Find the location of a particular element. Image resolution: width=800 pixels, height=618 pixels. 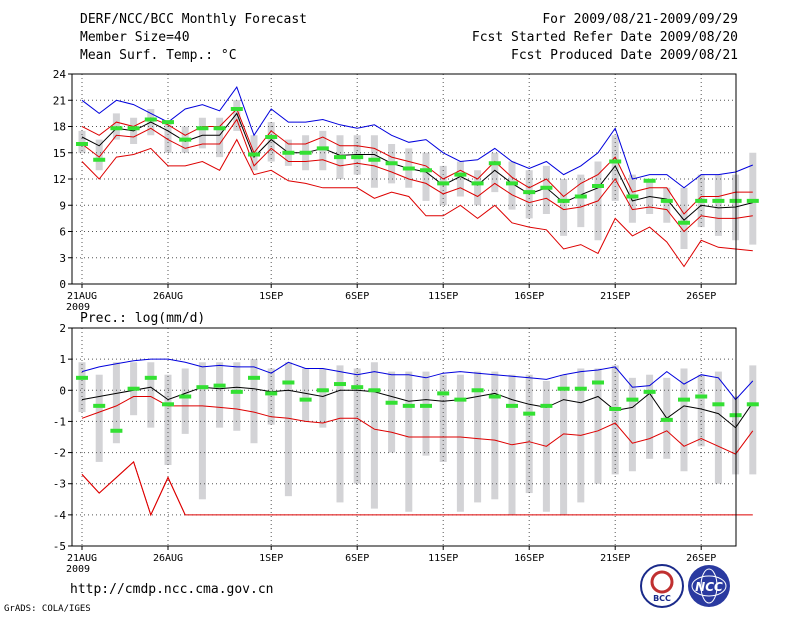

precipitation-x-tick-label: 6SEP is located at coordinates (357, 558).